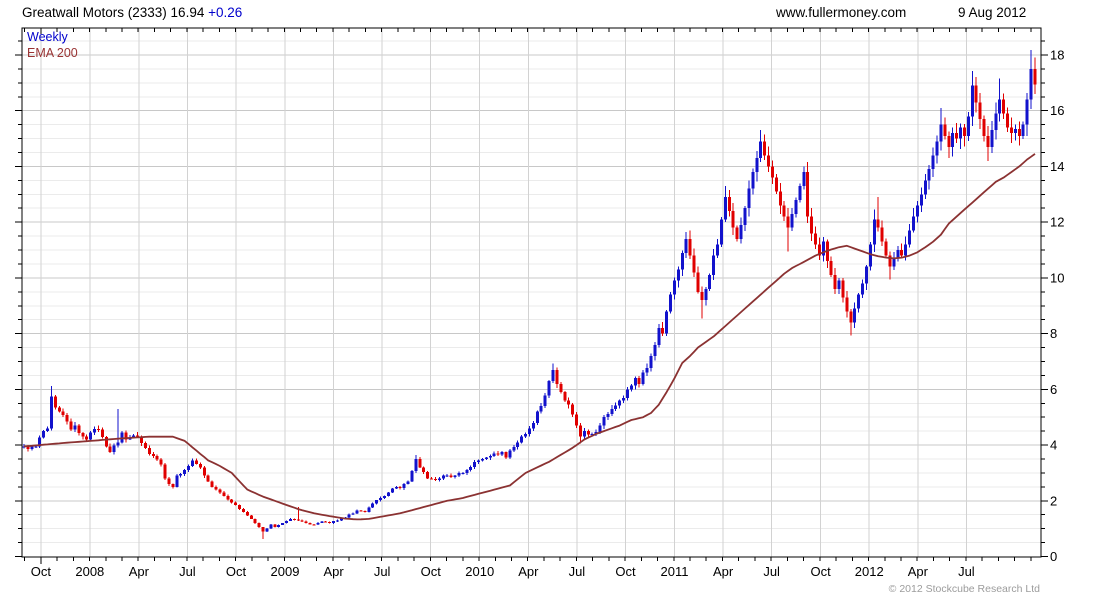  I want to click on legend-weekly: Weekly, so click(47, 37).